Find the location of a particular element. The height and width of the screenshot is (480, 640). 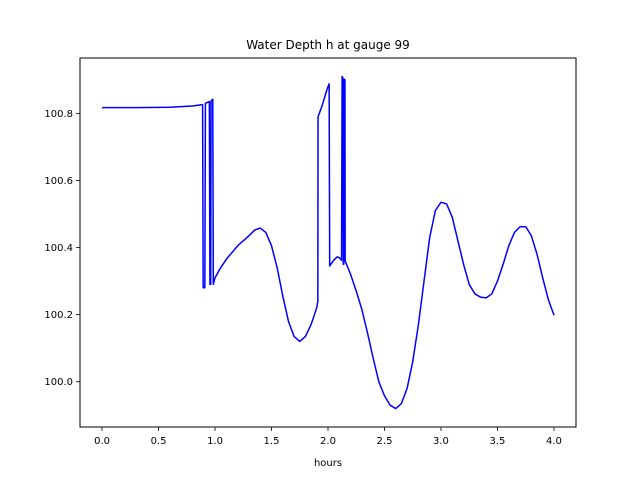

x-tick-label: 3.5 is located at coordinates (498, 441).